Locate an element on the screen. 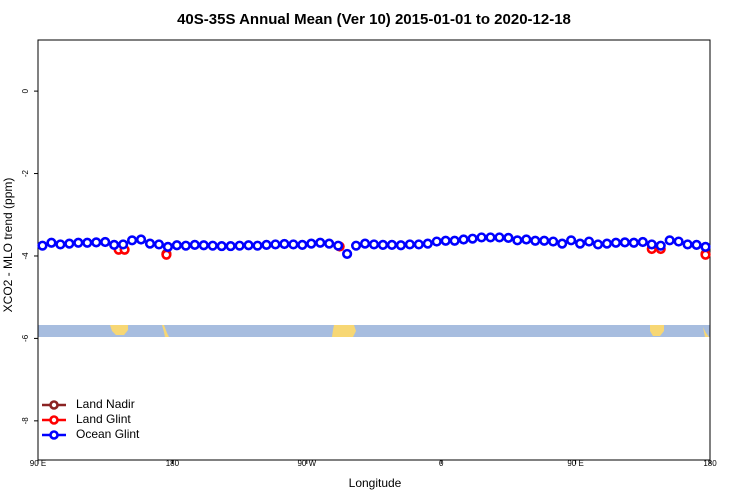 This screenshot has height=500, width=750. x-axis-label: Longitude is located at coordinates (375, 483).